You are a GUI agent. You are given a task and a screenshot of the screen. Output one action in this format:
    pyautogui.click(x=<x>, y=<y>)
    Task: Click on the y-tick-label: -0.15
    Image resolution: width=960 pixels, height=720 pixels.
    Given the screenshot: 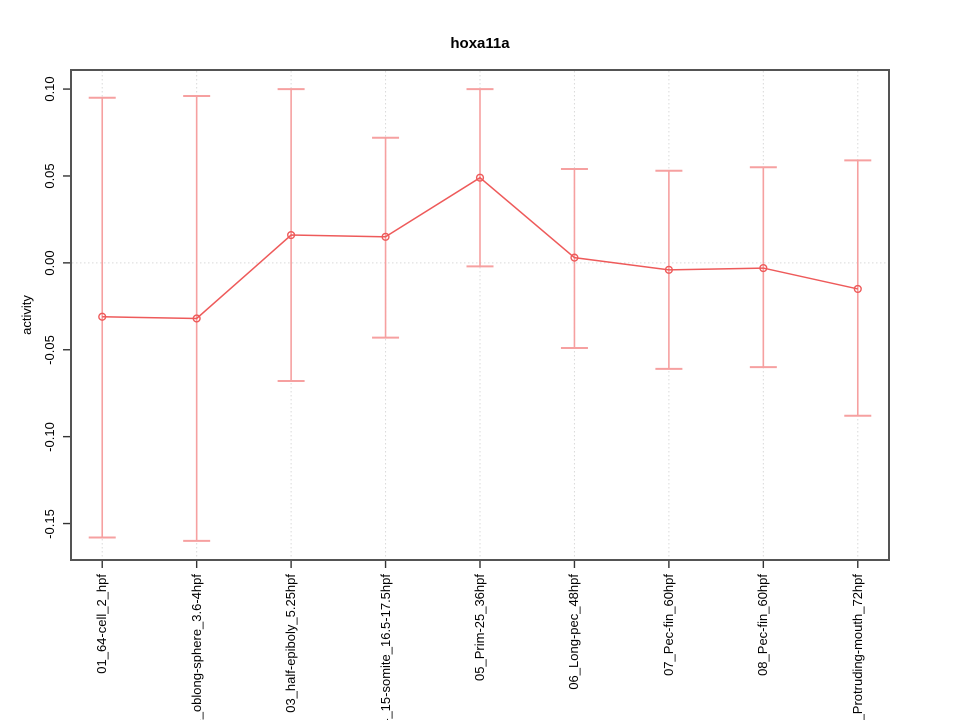 What is the action you would take?
    pyautogui.click(x=49, y=523)
    